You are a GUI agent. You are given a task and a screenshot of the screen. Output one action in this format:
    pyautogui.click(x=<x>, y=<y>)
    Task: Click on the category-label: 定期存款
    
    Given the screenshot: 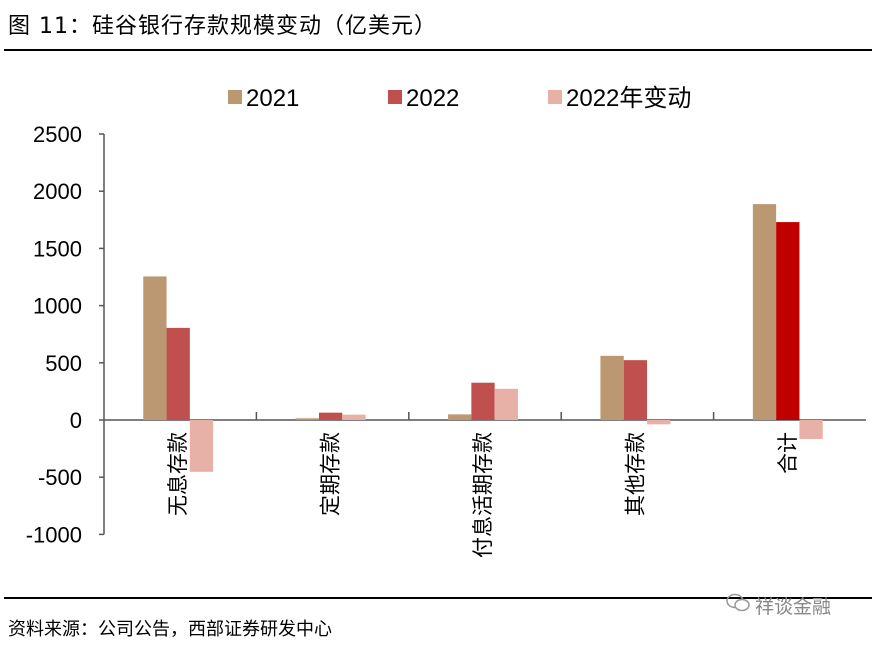 What is the action you would take?
    pyautogui.click(x=331, y=474)
    